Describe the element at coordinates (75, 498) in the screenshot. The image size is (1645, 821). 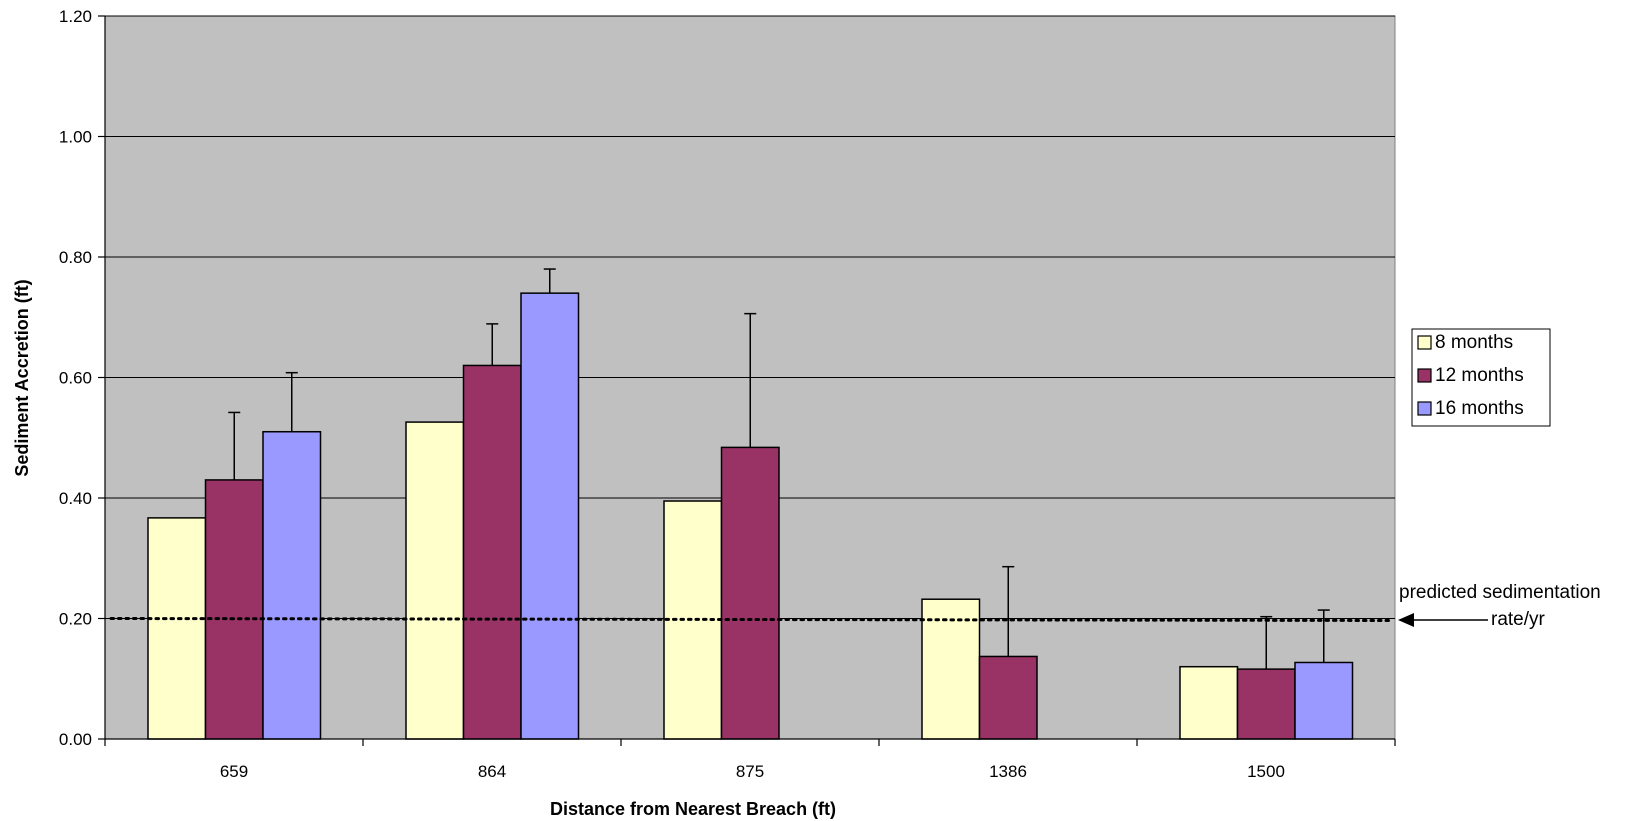
I see `y-tick-label: 0.40` at that location.